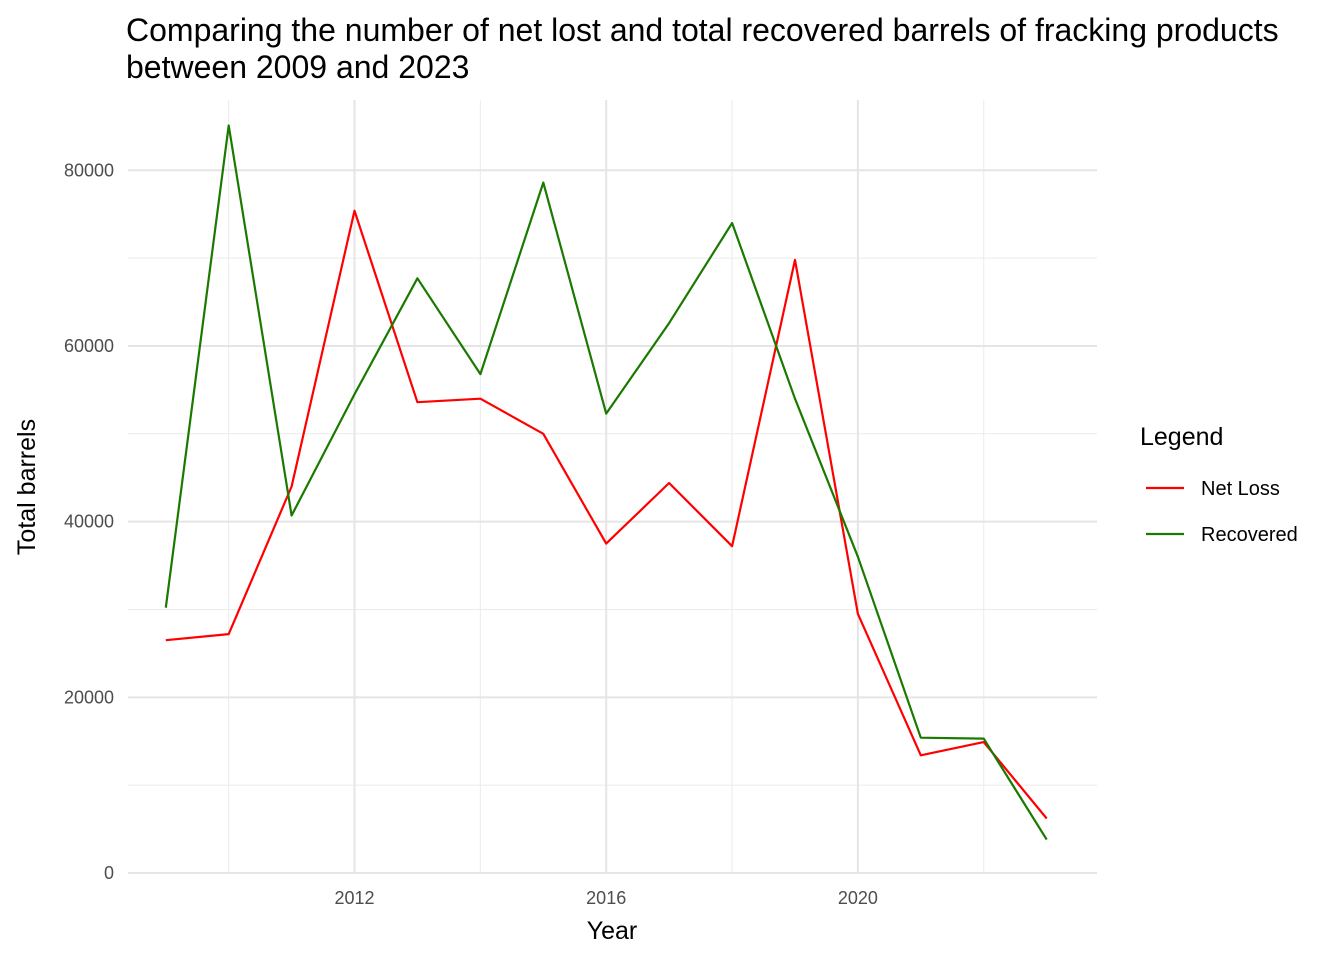 The width and height of the screenshot is (1344, 960). What do you see at coordinates (89, 522) in the screenshot?
I see `y-tick-label: 40000` at bounding box center [89, 522].